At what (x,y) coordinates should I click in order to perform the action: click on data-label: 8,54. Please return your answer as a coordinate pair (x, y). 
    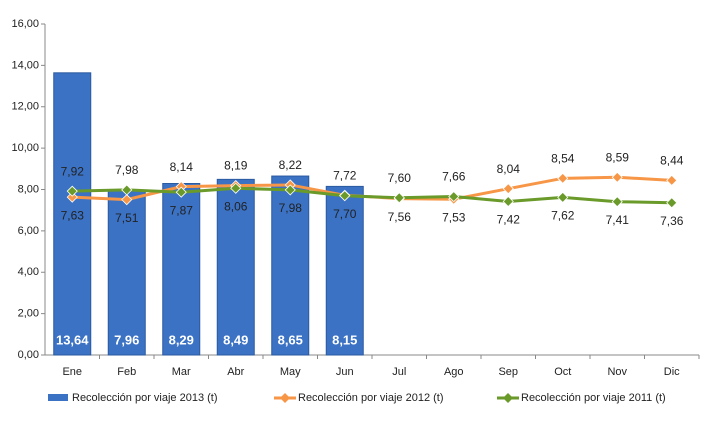
    Looking at the image, I should click on (563, 159).